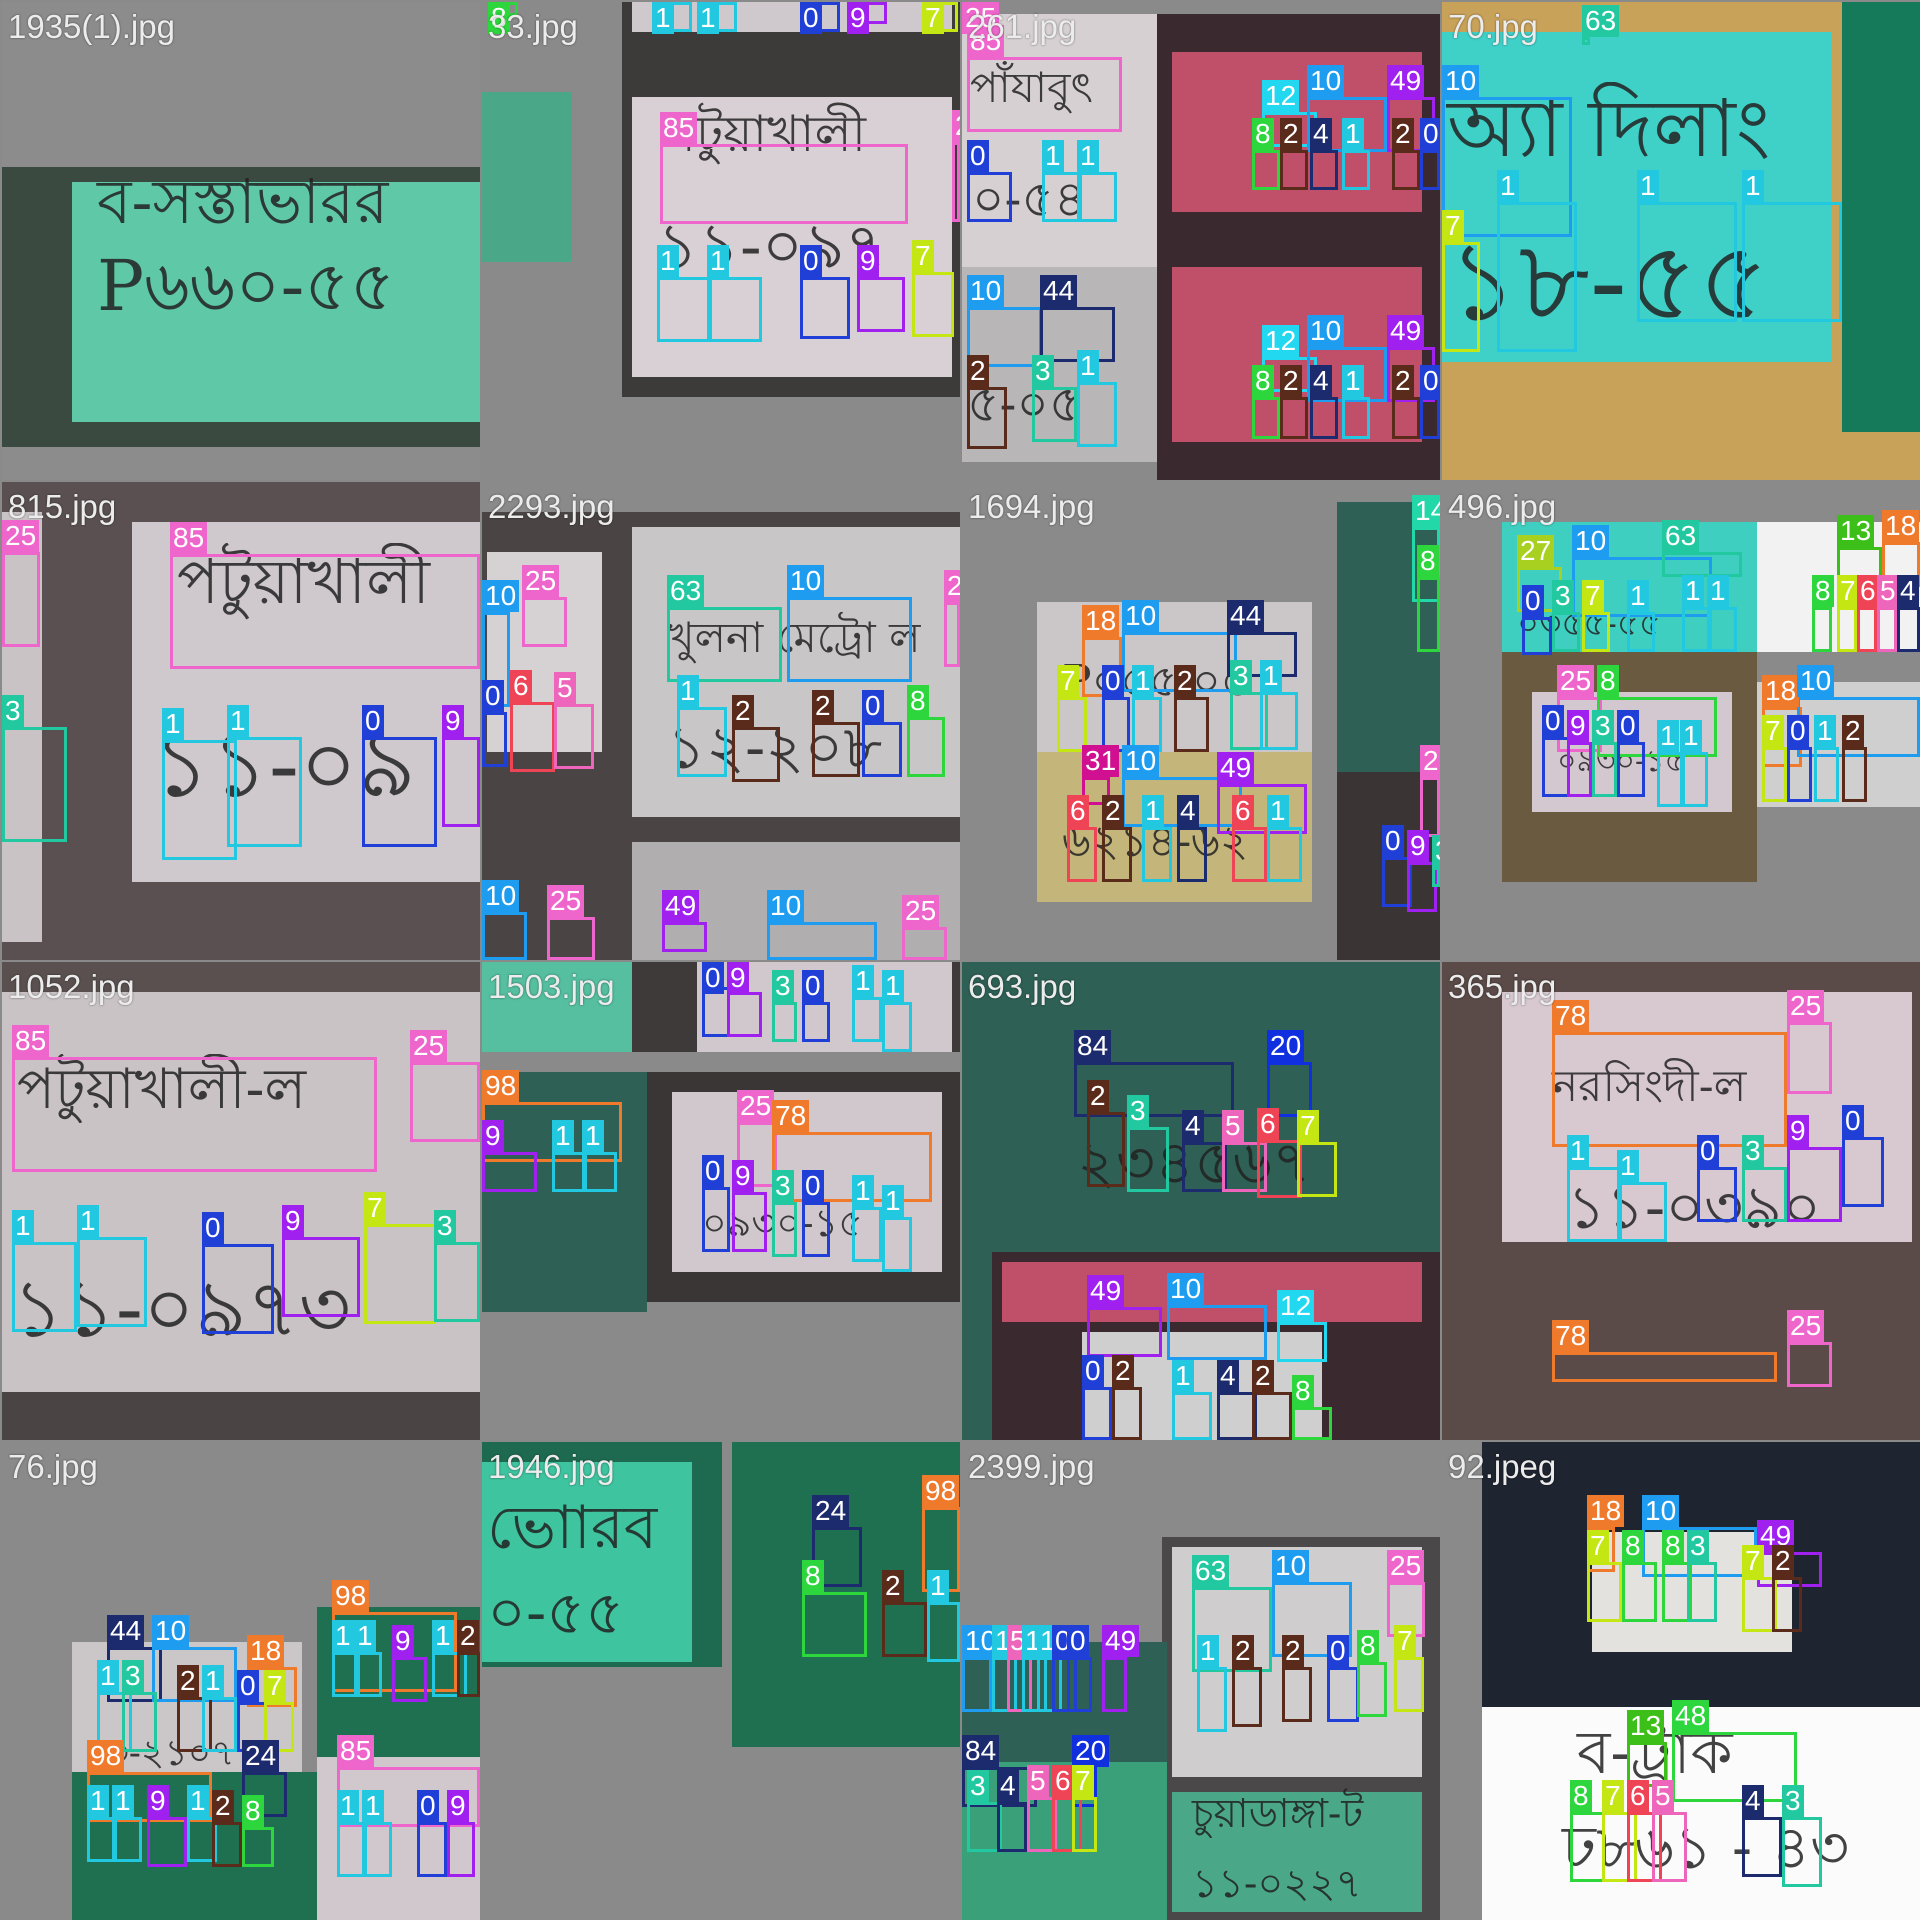 The image size is (1920, 1920). Describe the element at coordinates (679, 128) in the screenshot. I see `class-label: 85` at that location.